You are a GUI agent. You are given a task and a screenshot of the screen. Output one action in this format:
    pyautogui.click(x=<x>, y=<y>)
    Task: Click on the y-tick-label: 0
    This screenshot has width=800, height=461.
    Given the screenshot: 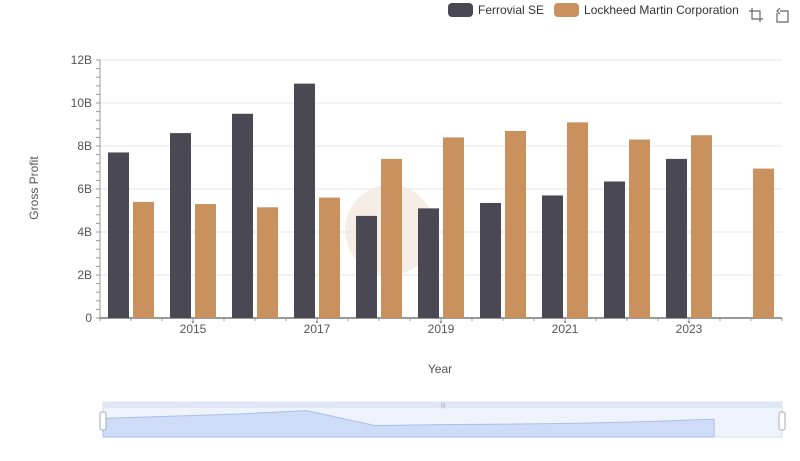 What is the action you would take?
    pyautogui.click(x=88, y=318)
    